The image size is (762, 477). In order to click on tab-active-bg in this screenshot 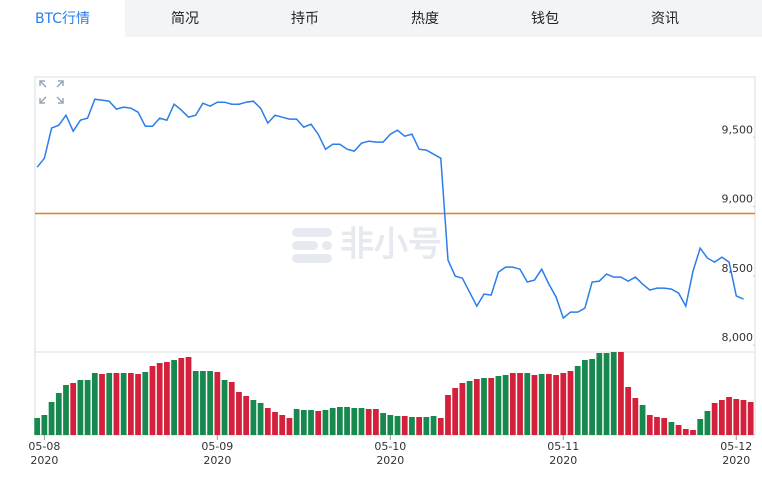, I will do `click(62, 18)`.